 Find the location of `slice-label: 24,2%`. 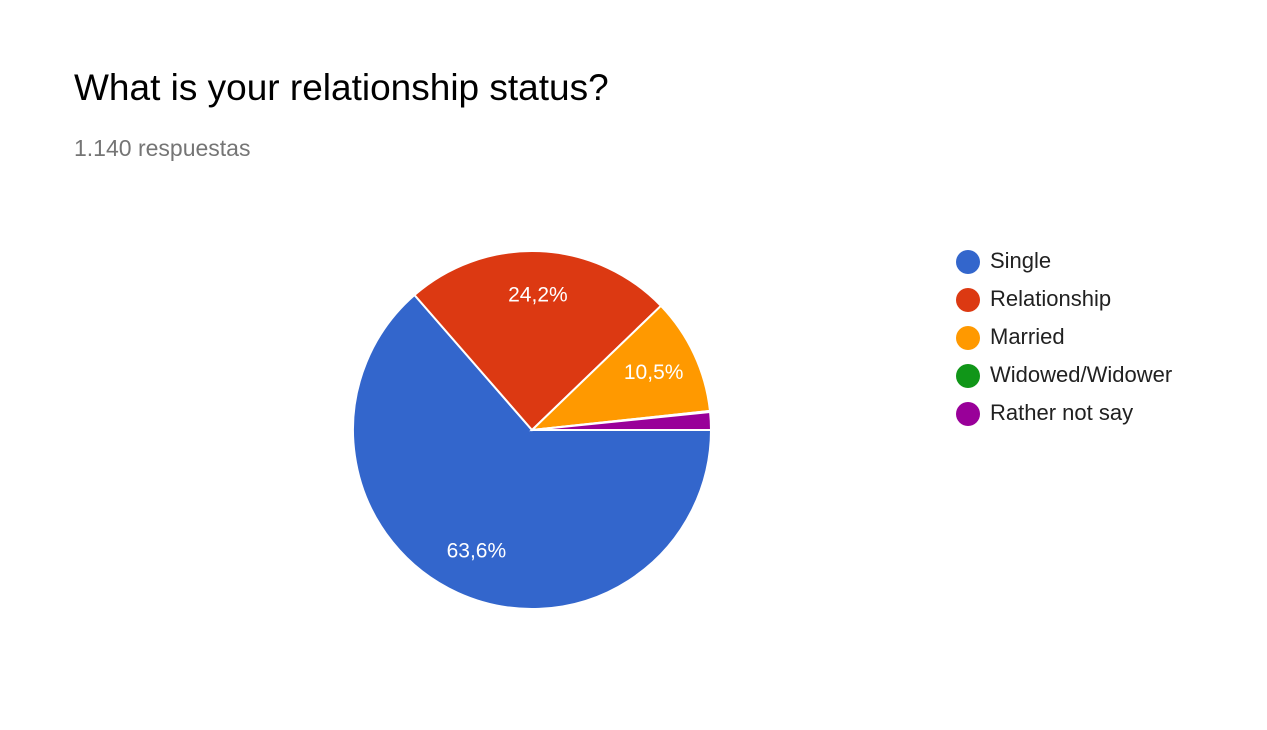

slice-label: 24,2% is located at coordinates (538, 294).